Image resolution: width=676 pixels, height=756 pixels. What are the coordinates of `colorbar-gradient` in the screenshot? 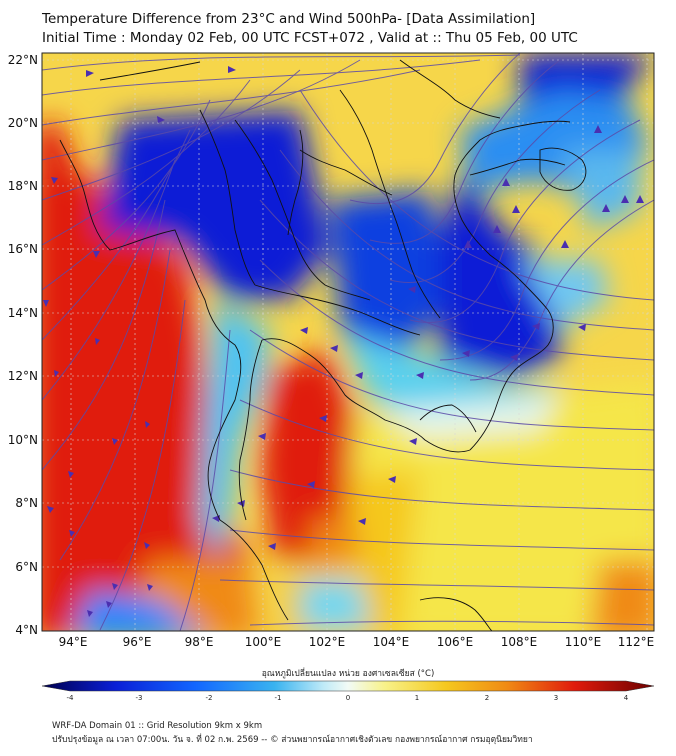 It's located at (348, 686).